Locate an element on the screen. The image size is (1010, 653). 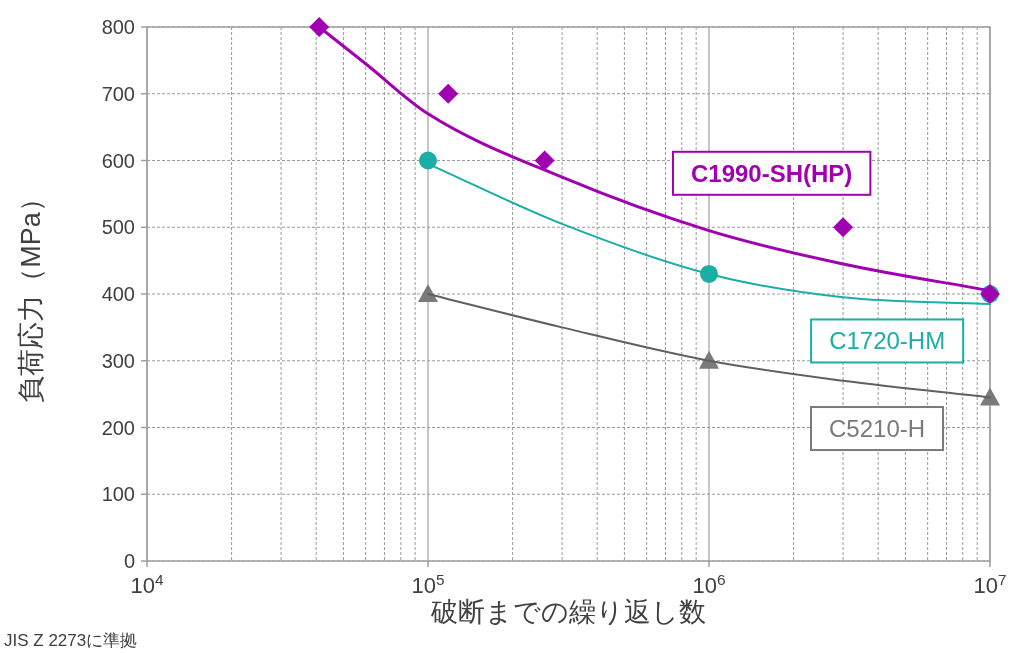
series-label: C1990-SH(HP) is located at coordinates (771, 173).